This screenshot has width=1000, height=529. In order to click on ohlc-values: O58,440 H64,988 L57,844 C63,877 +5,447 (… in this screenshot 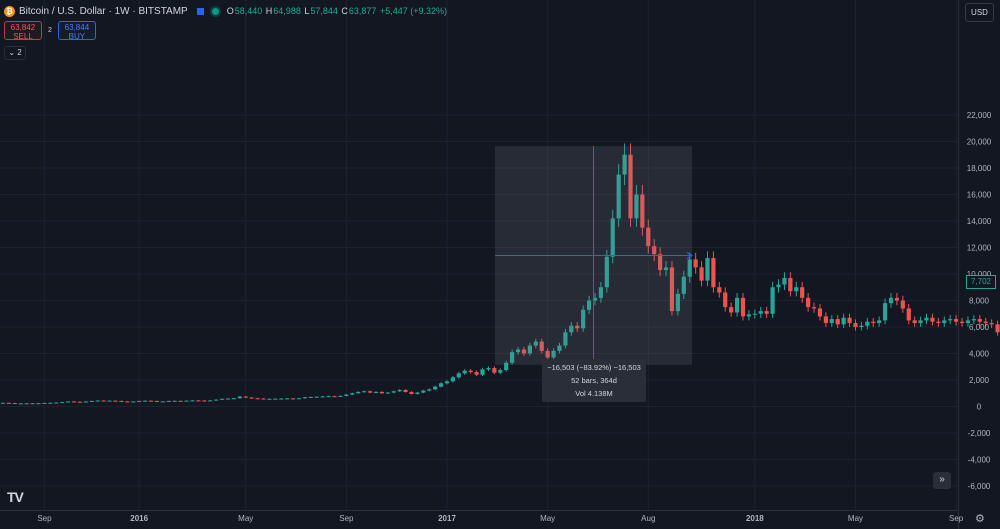, I will do `click(337, 11)`.